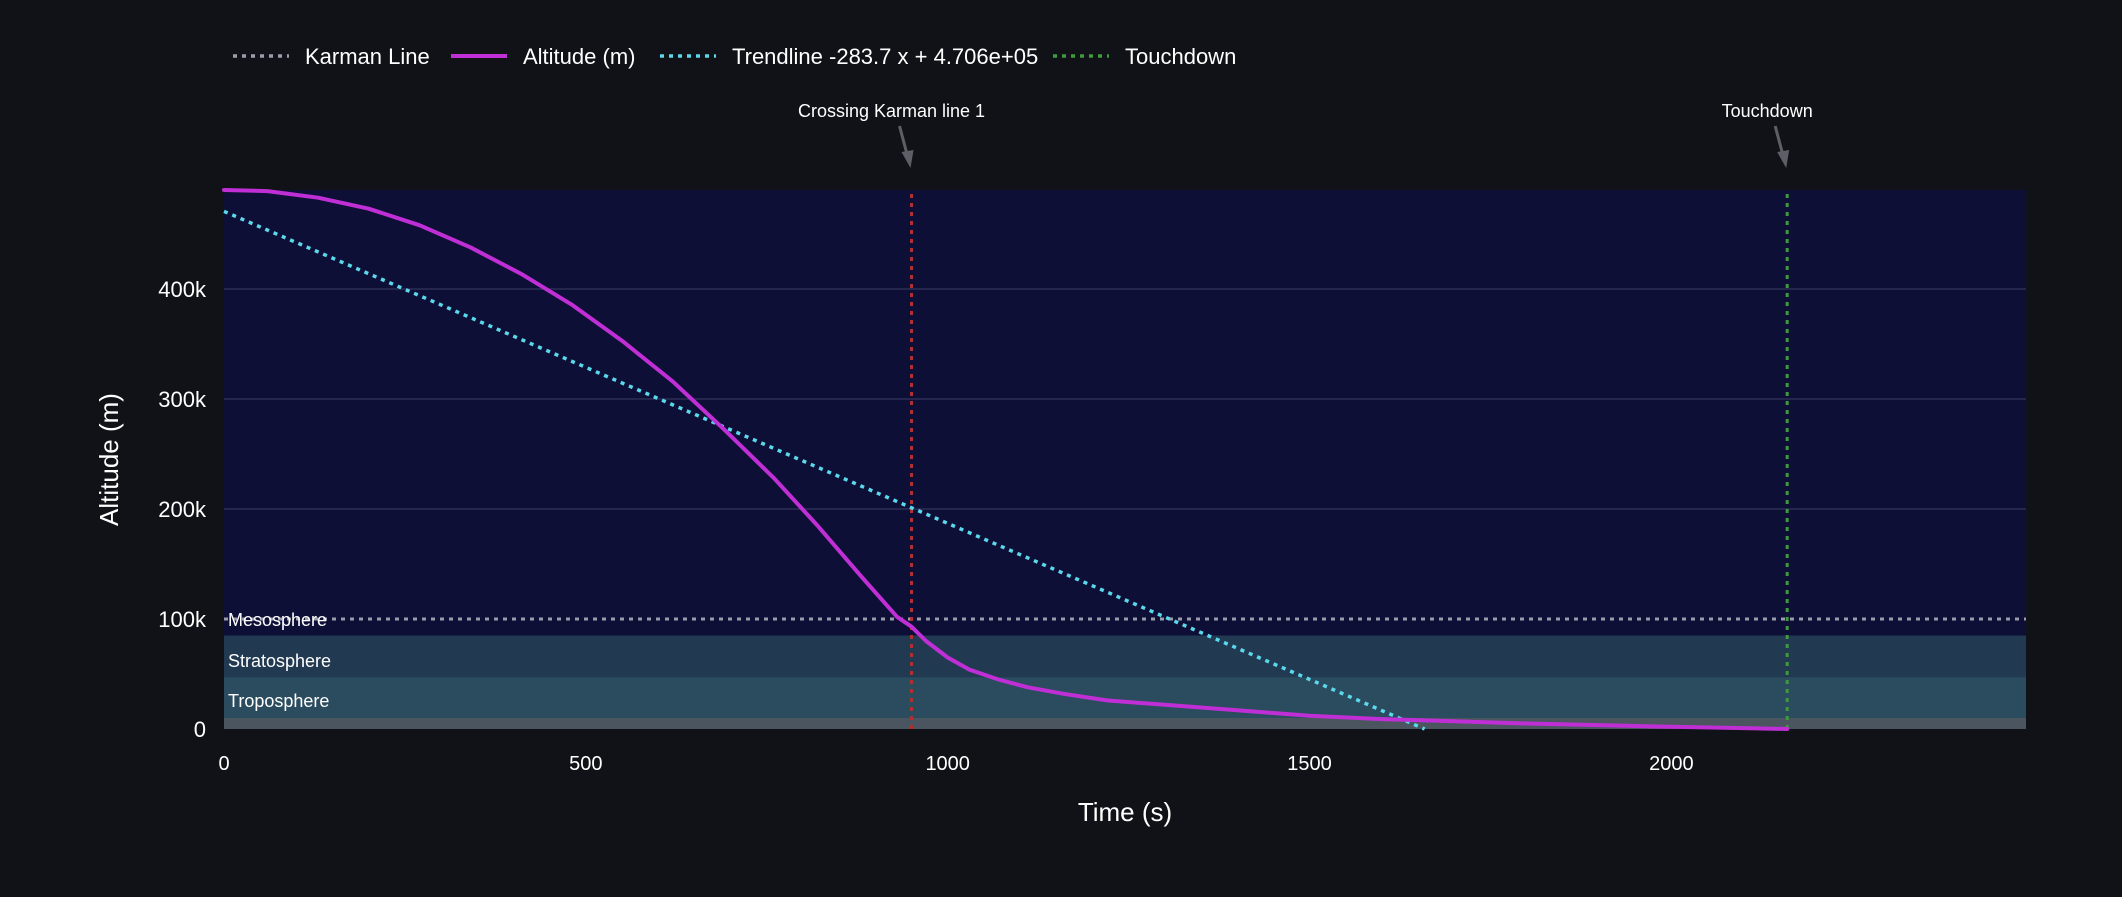  Describe the element at coordinates (109, 459) in the screenshot. I see `y-axis-title: Altitude (m)` at that location.